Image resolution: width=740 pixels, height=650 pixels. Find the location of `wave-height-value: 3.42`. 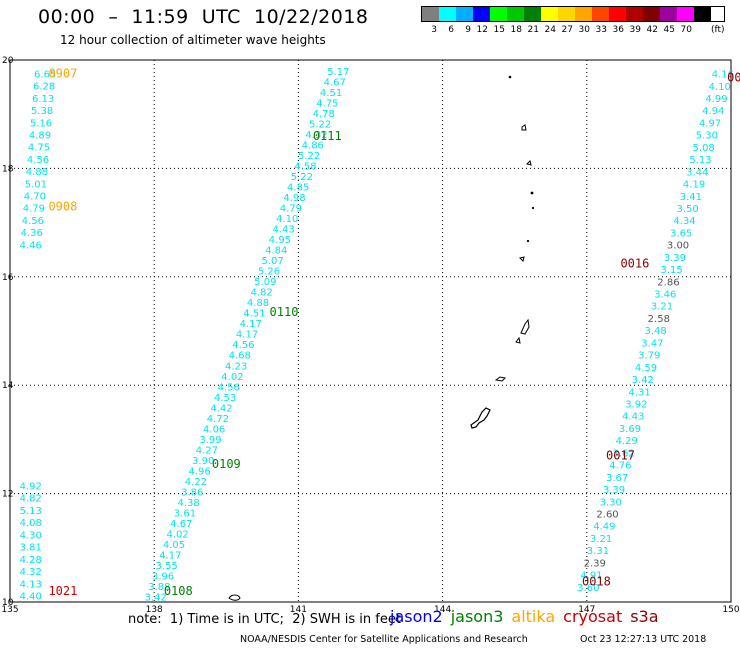

wave-height-value: 3.42 is located at coordinates (156, 598).